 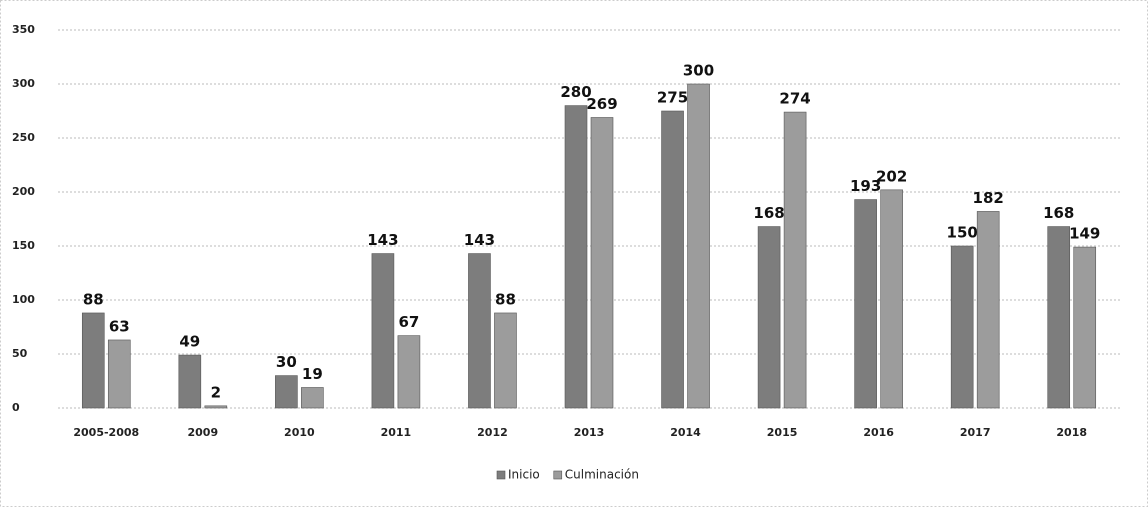 I want to click on data-label: 2, so click(x=216, y=392).